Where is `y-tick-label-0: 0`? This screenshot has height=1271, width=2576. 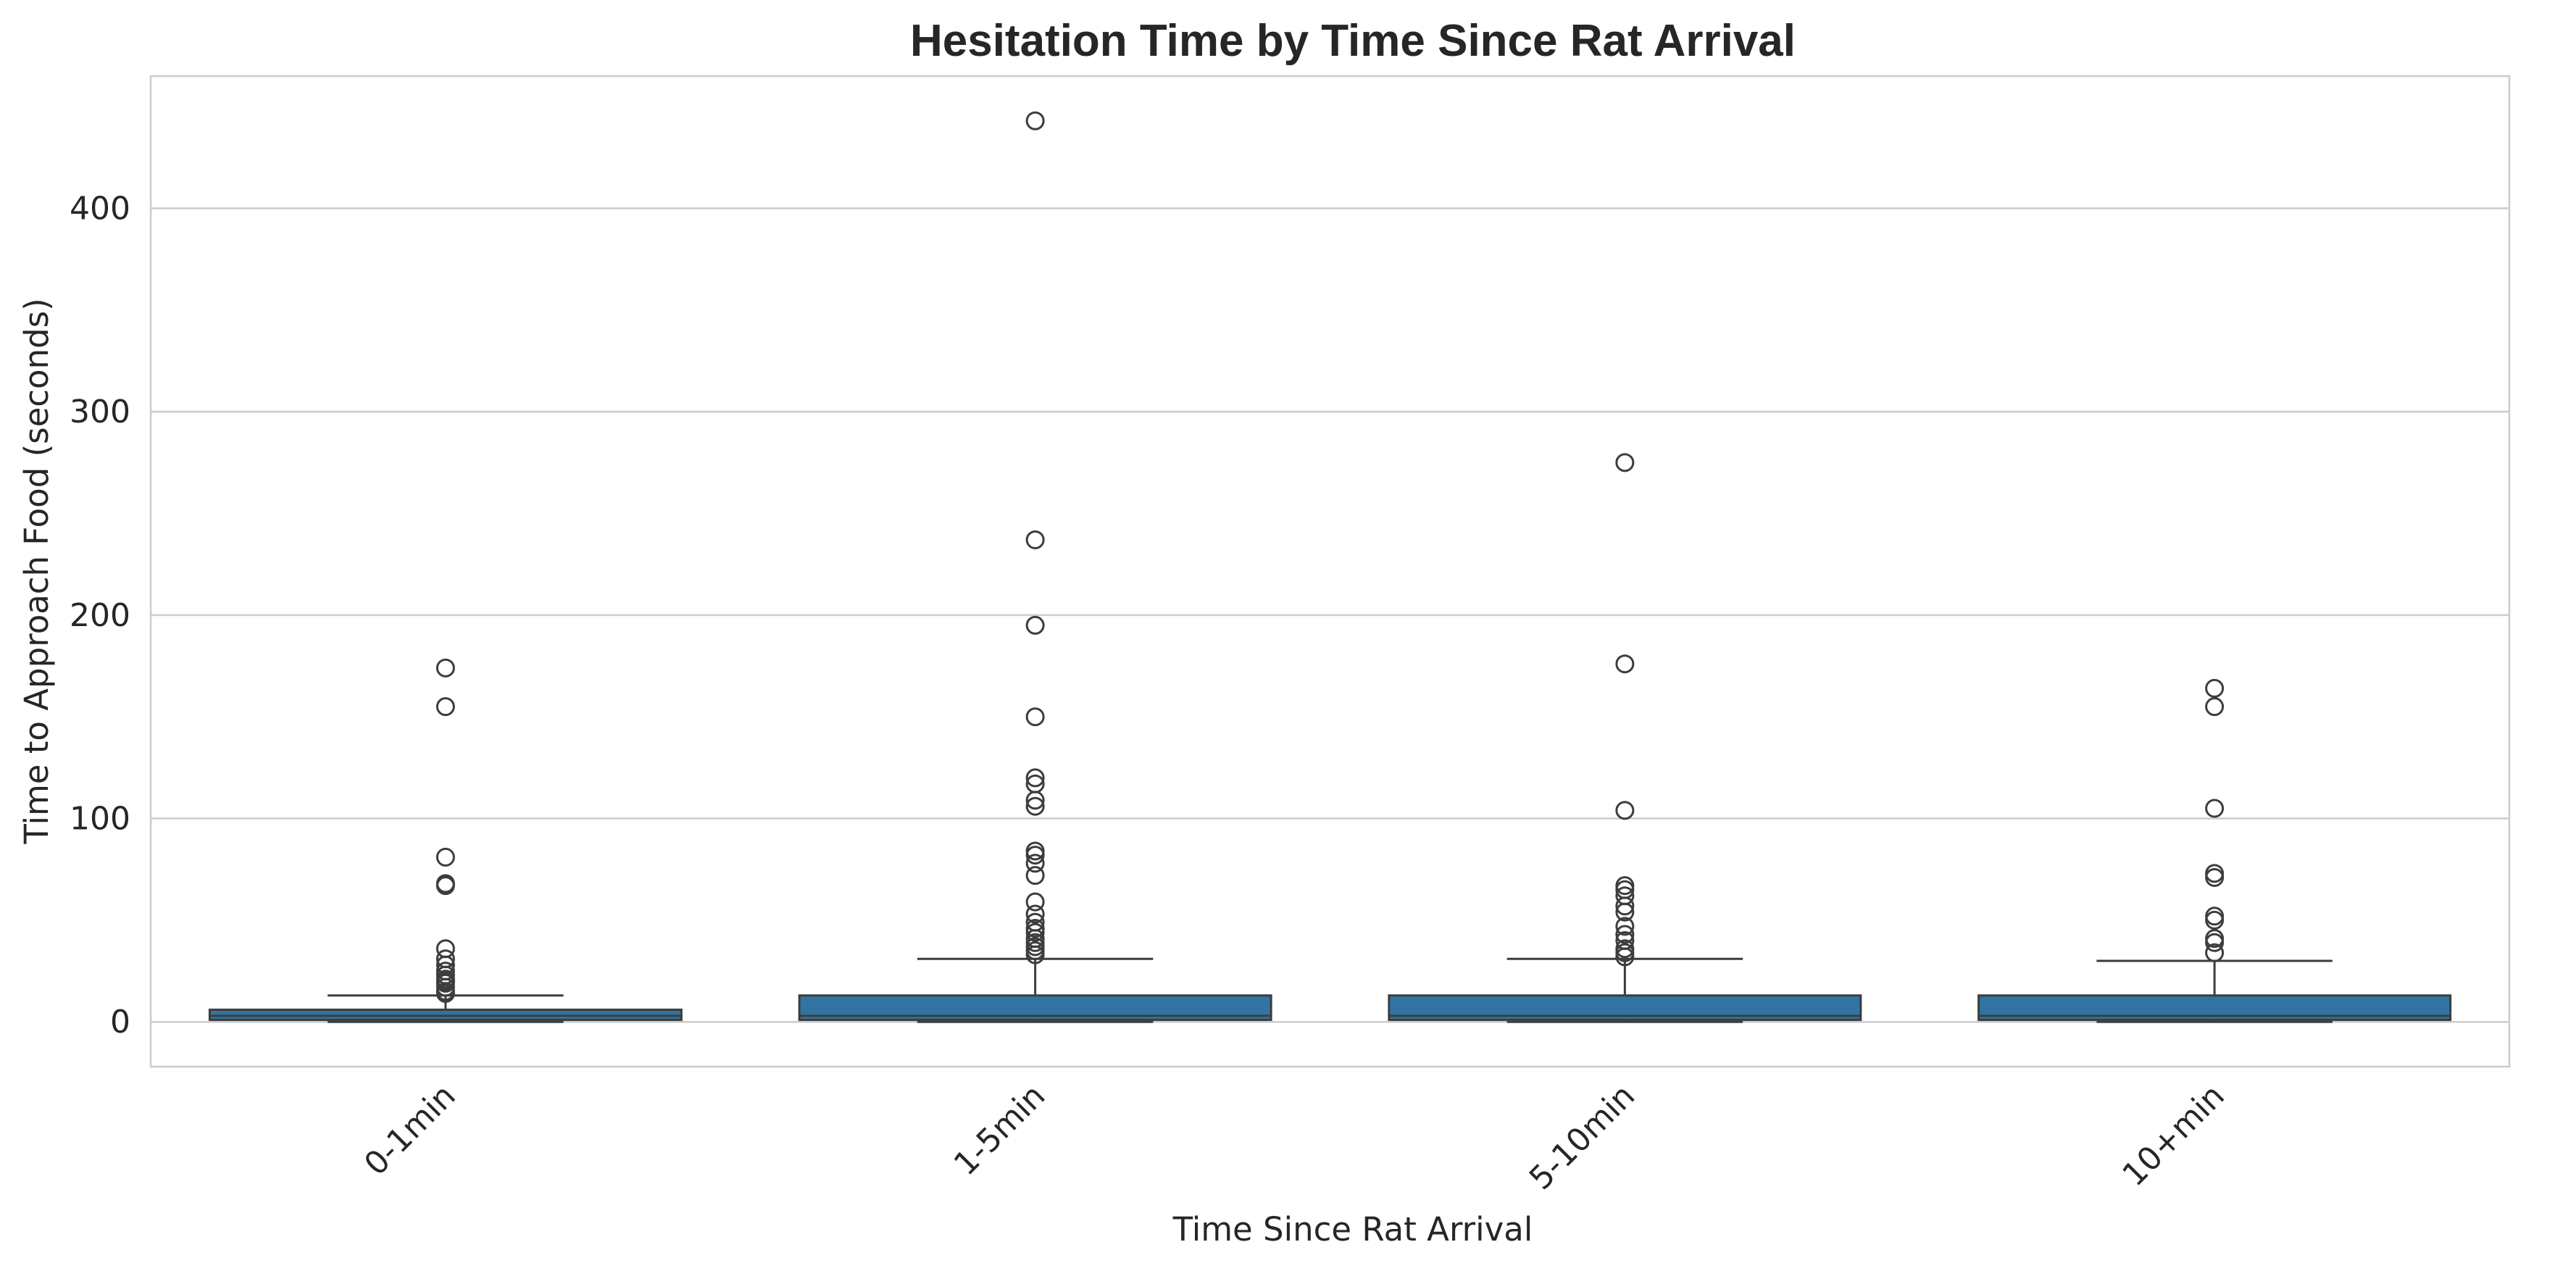 y-tick-label-0: 0 is located at coordinates (120, 1023).